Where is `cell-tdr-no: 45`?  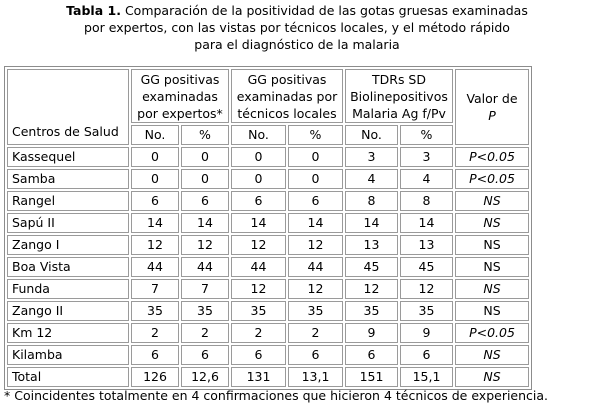 cell-tdr-no: 45 is located at coordinates (371, 267).